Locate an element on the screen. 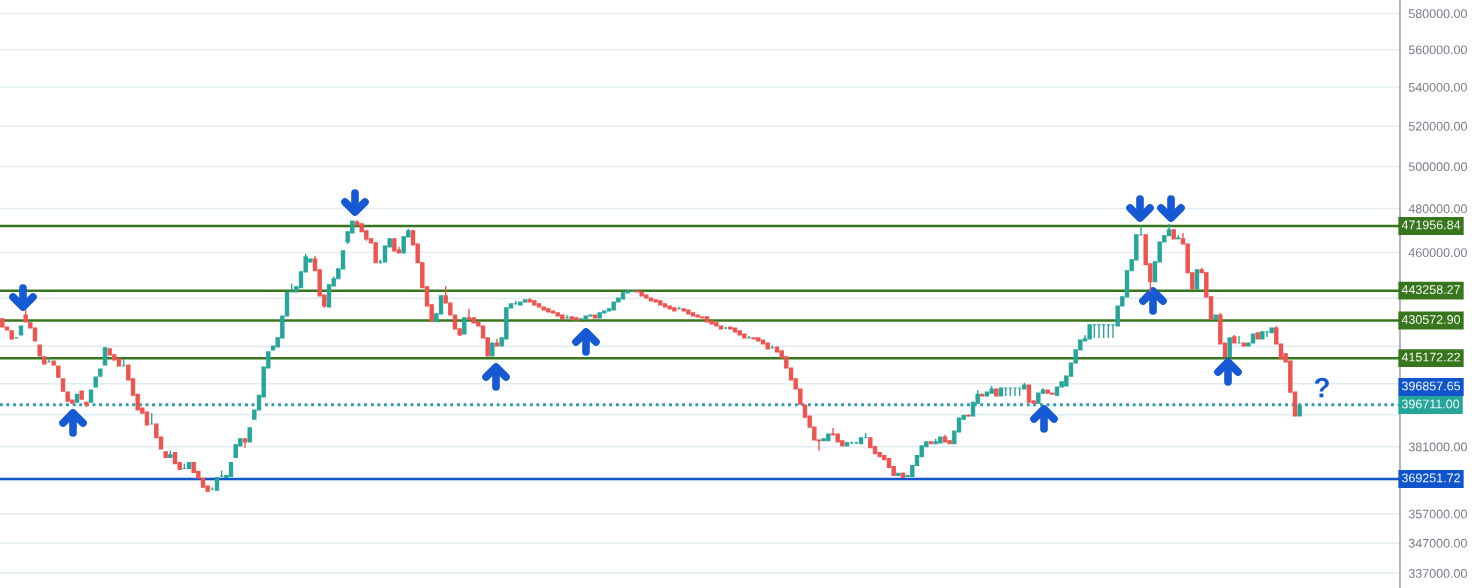 This screenshot has width=1472, height=588. y-tick-label: 357000.00 is located at coordinates (1437, 514).